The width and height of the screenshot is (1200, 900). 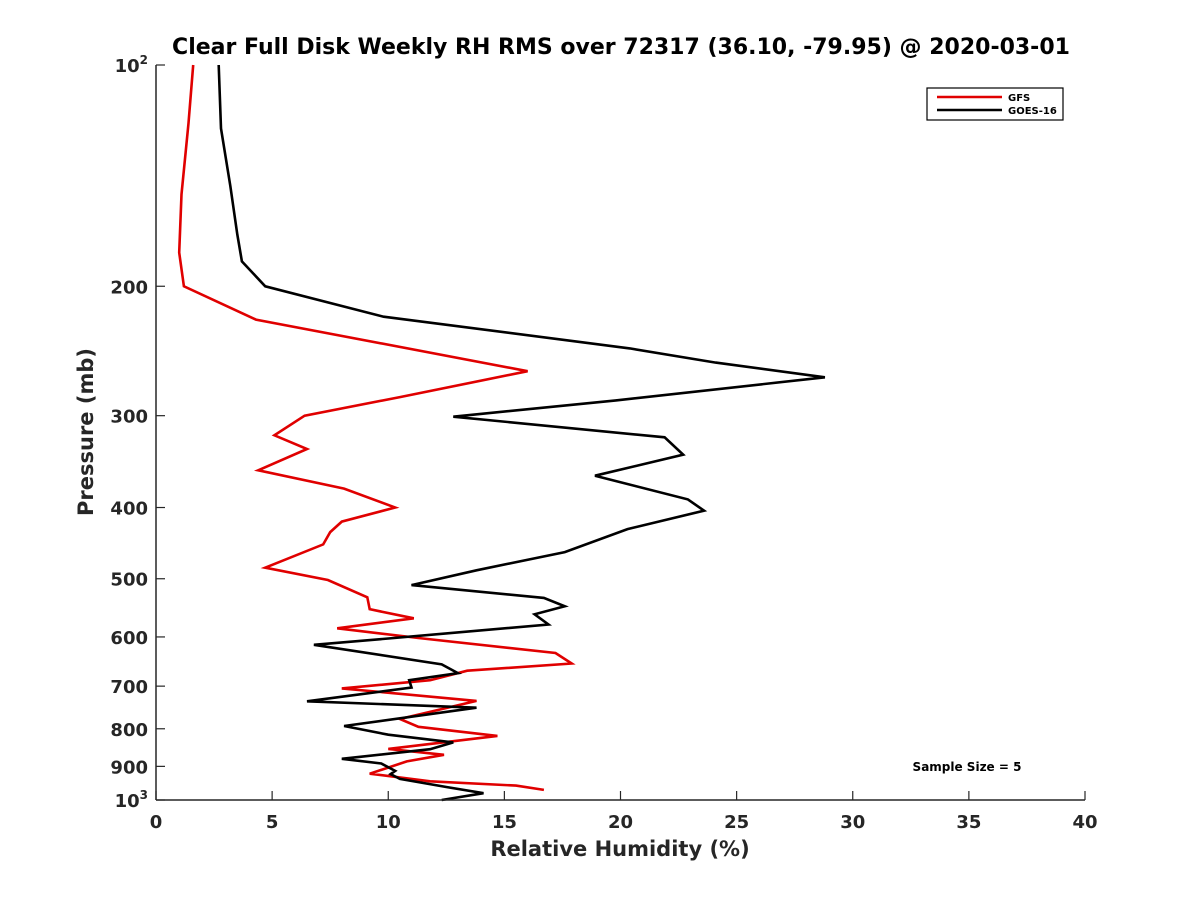 What do you see at coordinates (504, 822) in the screenshot?
I see `x-tick-label: 15` at bounding box center [504, 822].